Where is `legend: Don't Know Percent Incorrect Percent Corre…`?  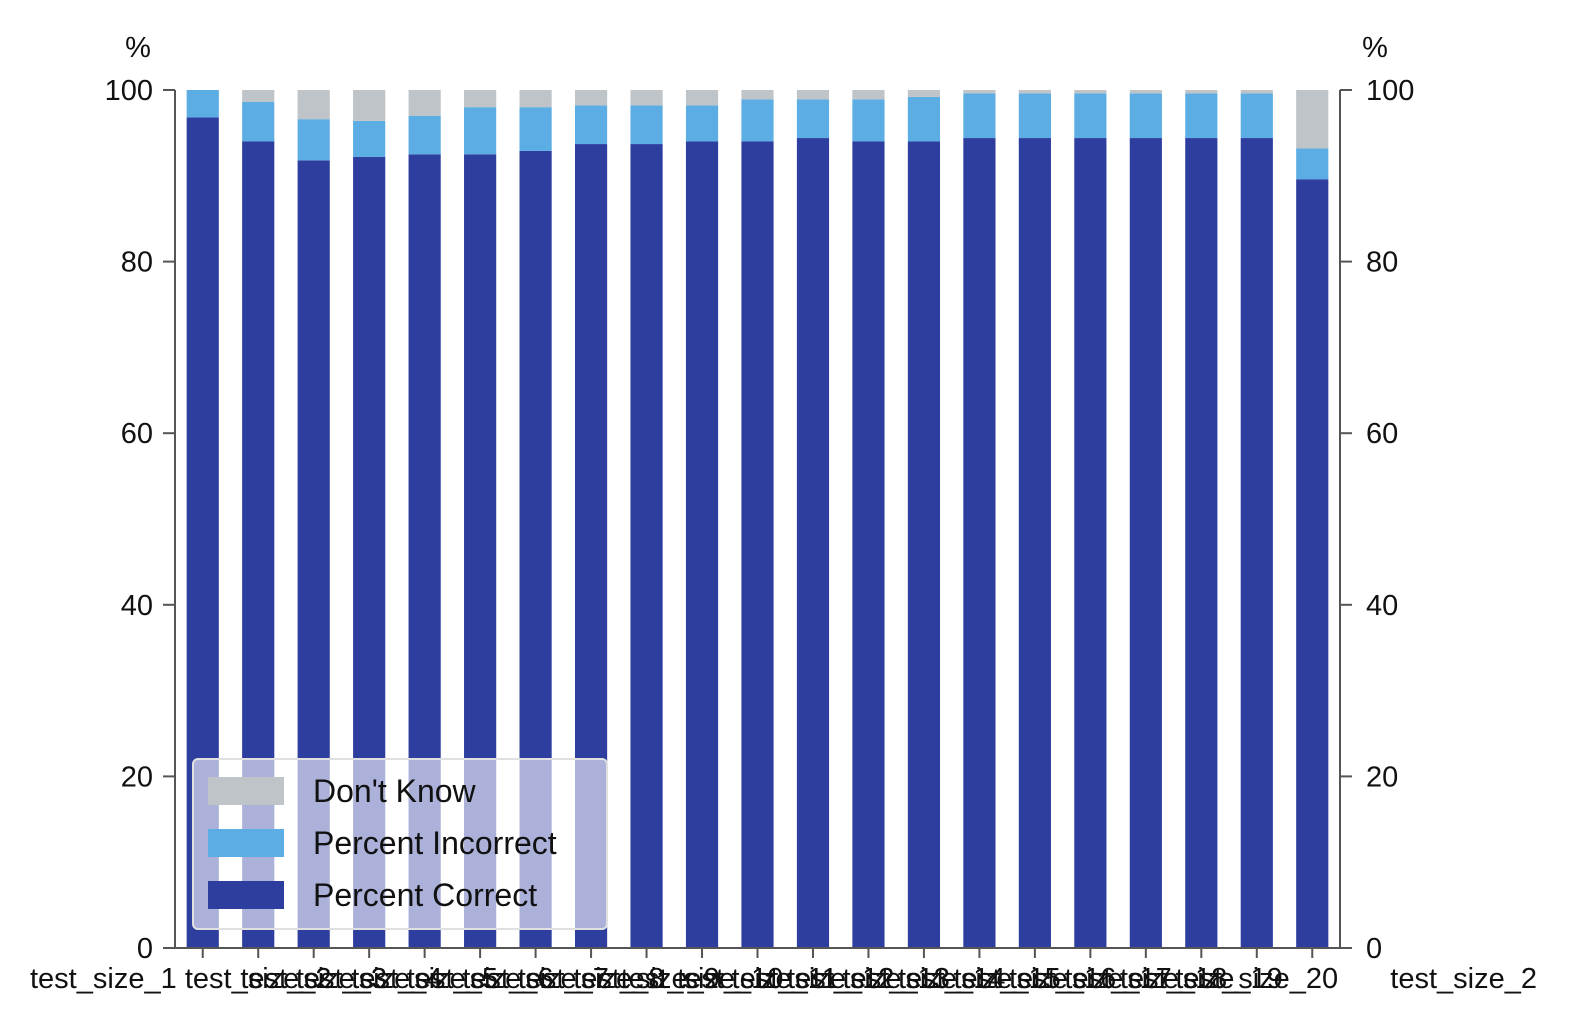 legend: Don't Know Percent Incorrect Percent Corre… is located at coordinates (400, 844).